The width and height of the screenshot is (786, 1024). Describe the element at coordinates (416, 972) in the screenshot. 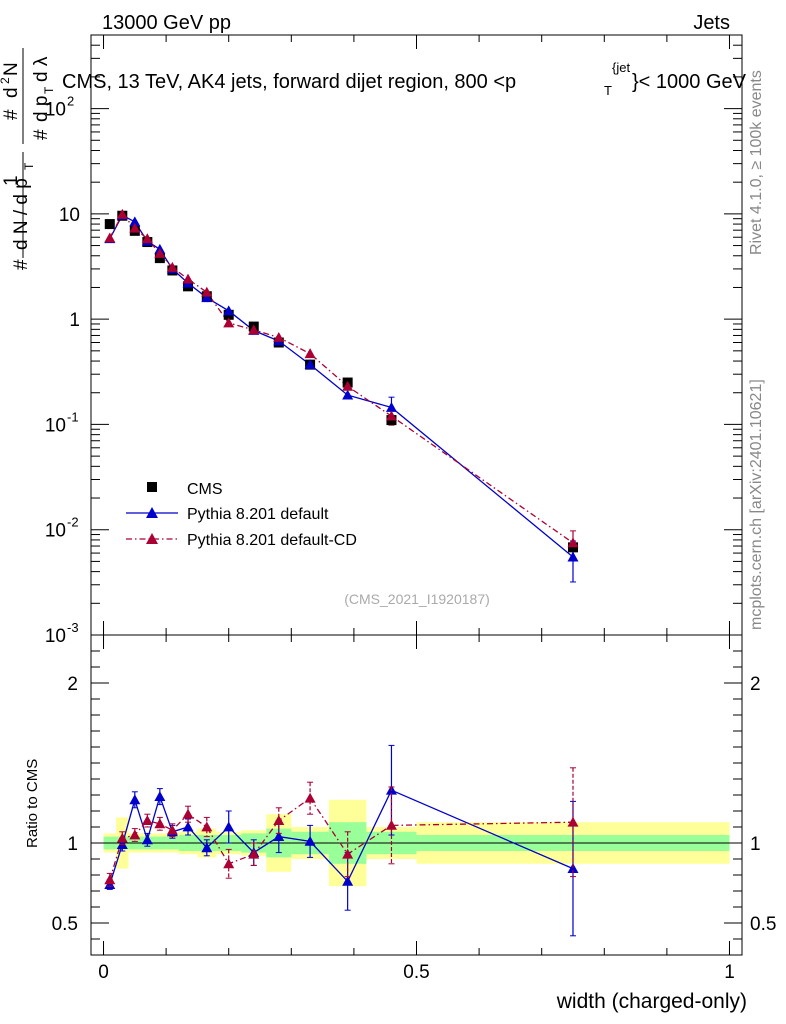

I see `x-tick-label: 0.5` at that location.